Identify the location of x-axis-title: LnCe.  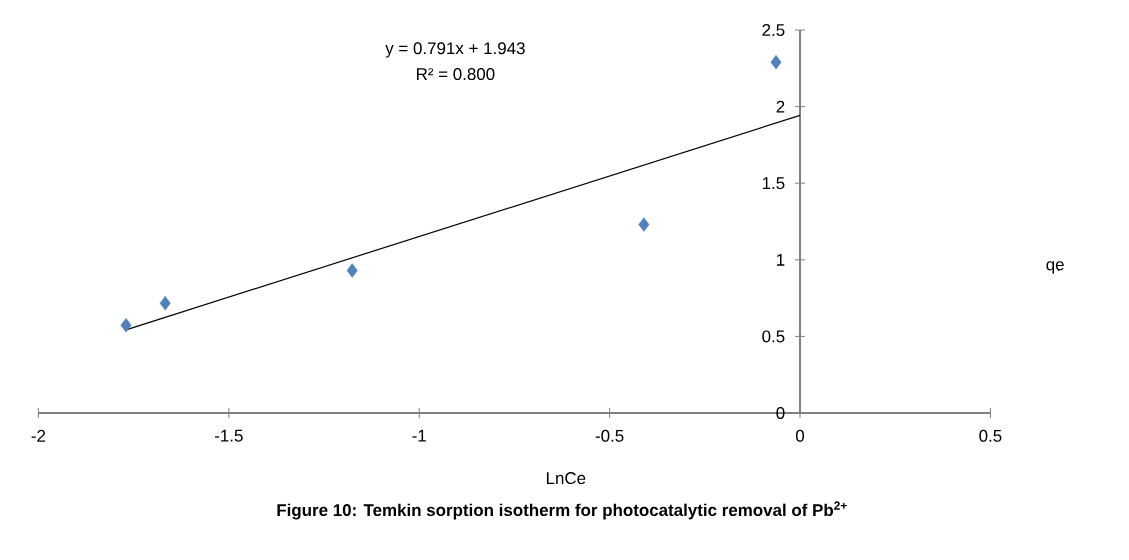
(566, 478).